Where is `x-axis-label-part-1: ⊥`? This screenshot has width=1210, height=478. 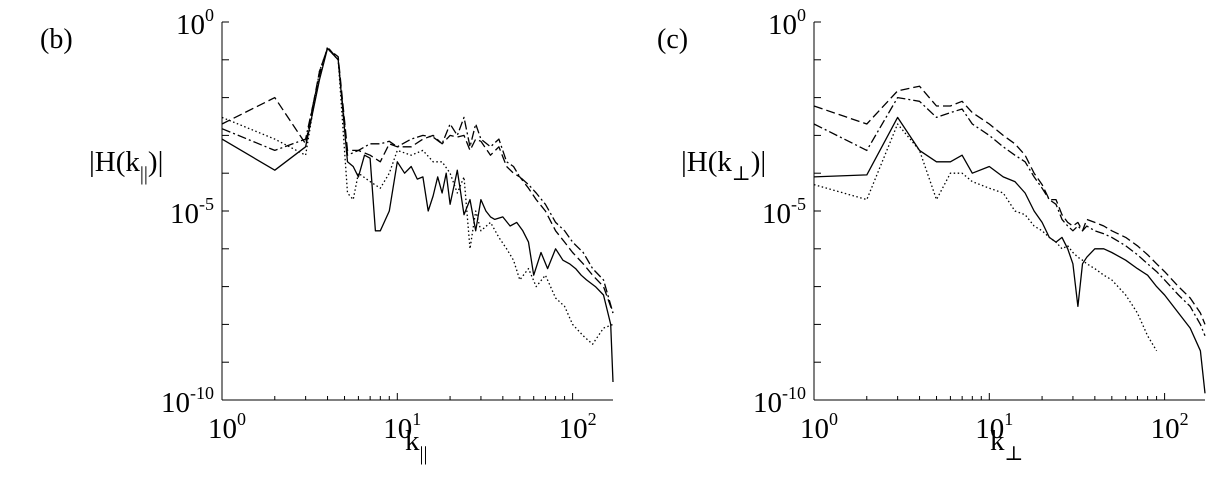
x-axis-label-part-1: ⊥ is located at coordinates (1014, 454).